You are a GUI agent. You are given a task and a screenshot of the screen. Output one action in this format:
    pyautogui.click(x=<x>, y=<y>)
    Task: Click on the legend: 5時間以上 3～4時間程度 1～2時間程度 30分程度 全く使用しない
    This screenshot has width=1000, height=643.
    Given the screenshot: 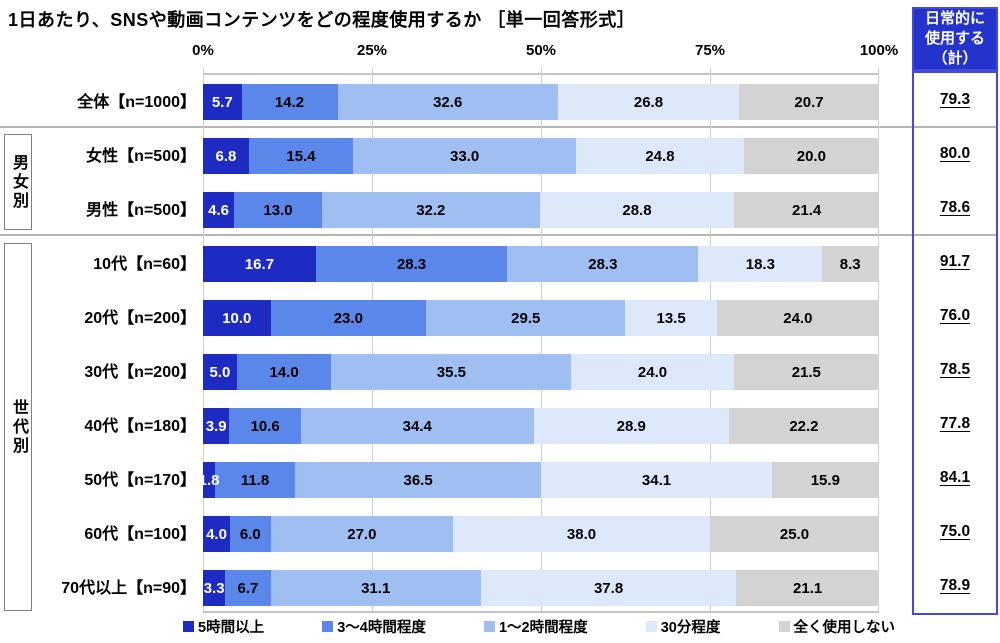 What is the action you would take?
    pyautogui.click(x=539, y=626)
    